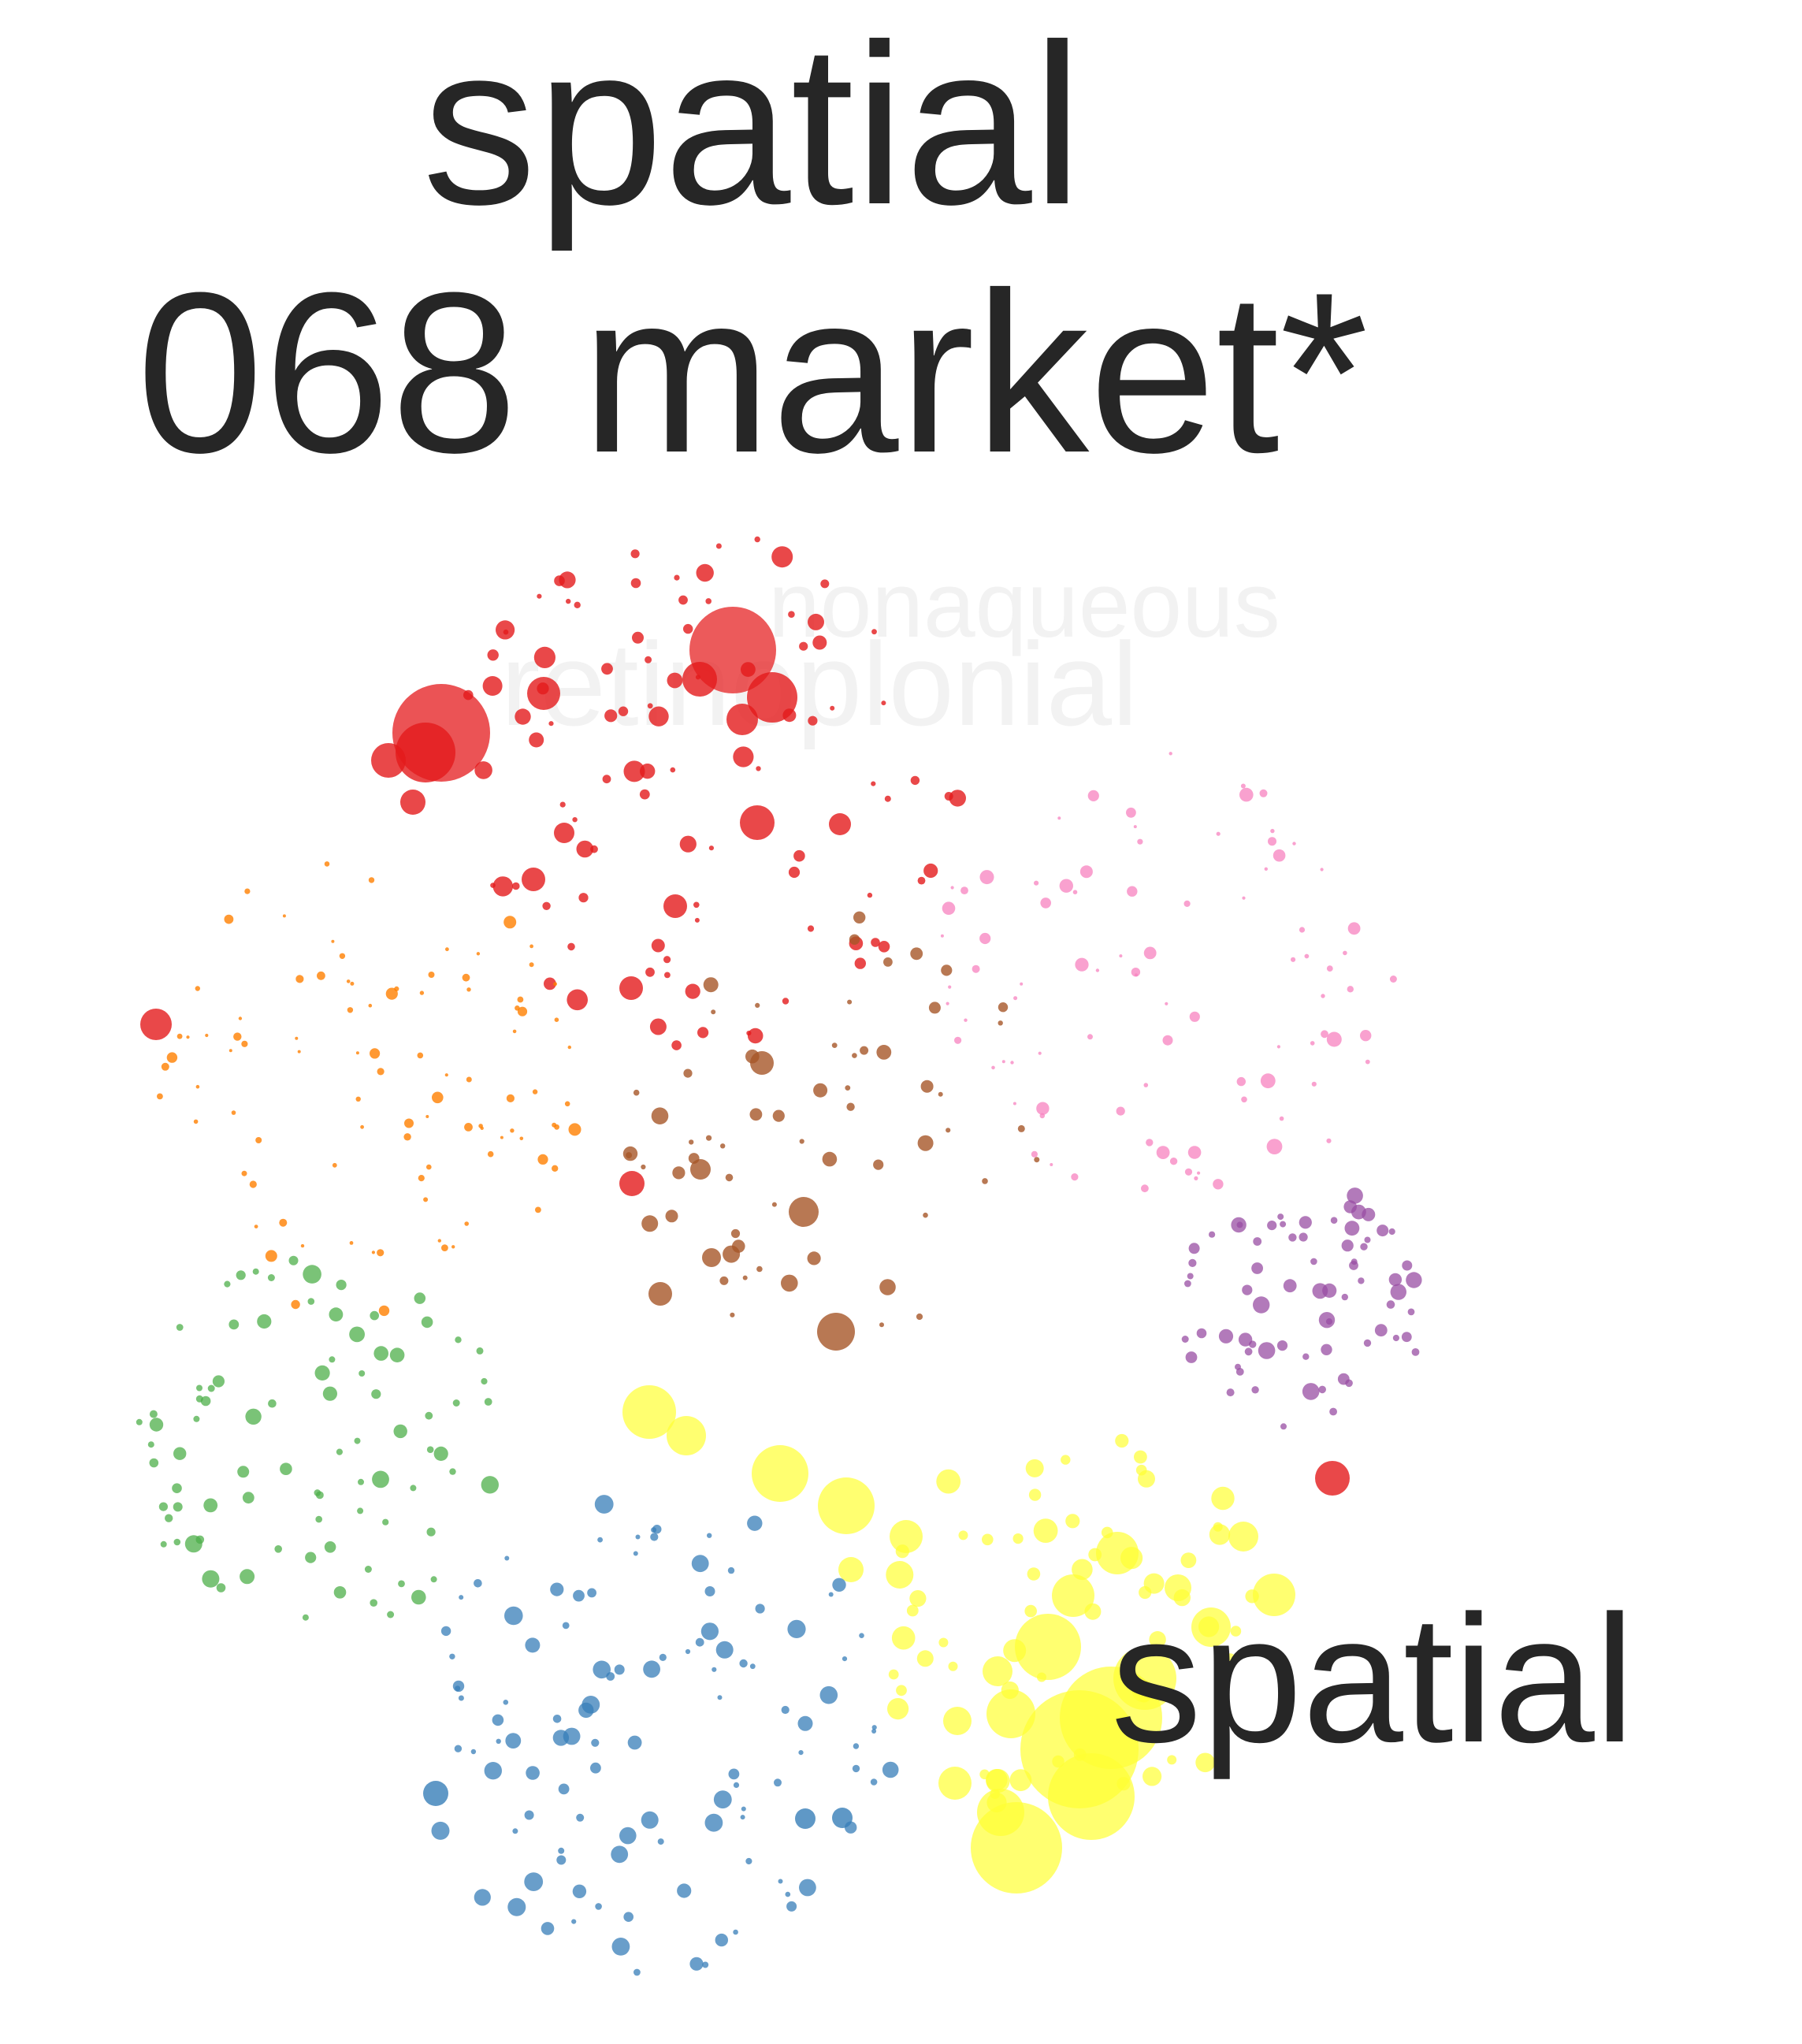  Describe the element at coordinates (752, 372) in the screenshot. I see `title-line-2: 068 market*` at that location.